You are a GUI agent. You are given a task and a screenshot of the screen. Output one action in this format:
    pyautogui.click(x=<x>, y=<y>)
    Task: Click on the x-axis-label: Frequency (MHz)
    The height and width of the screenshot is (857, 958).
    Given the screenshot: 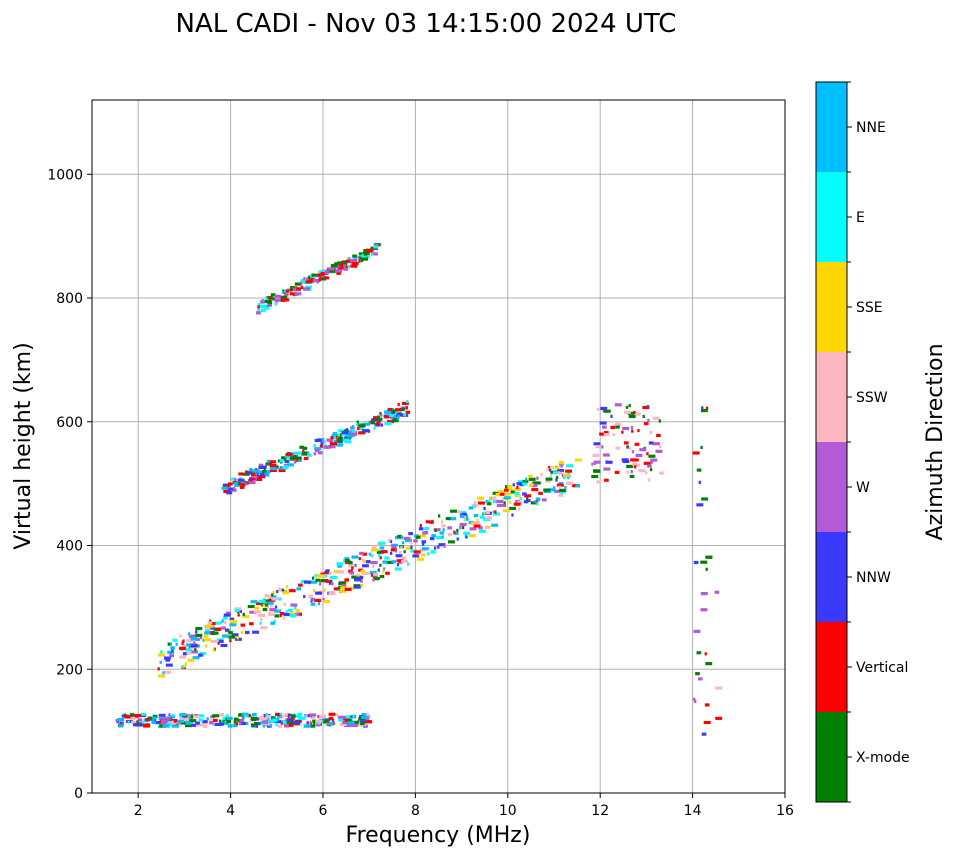 What is the action you would take?
    pyautogui.click(x=438, y=835)
    